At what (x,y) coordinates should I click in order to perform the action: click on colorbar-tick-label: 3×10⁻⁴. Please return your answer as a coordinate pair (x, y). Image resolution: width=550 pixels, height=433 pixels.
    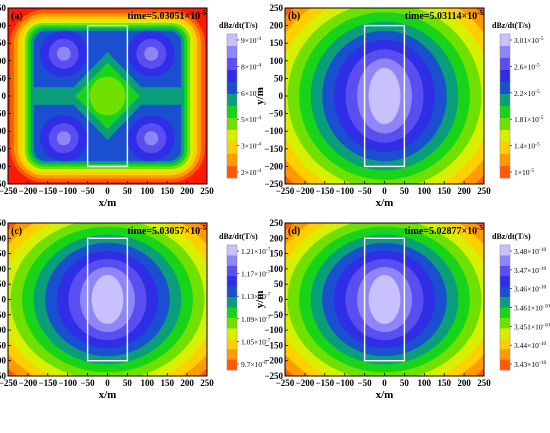
    Looking at the image, I should click on (251, 146).